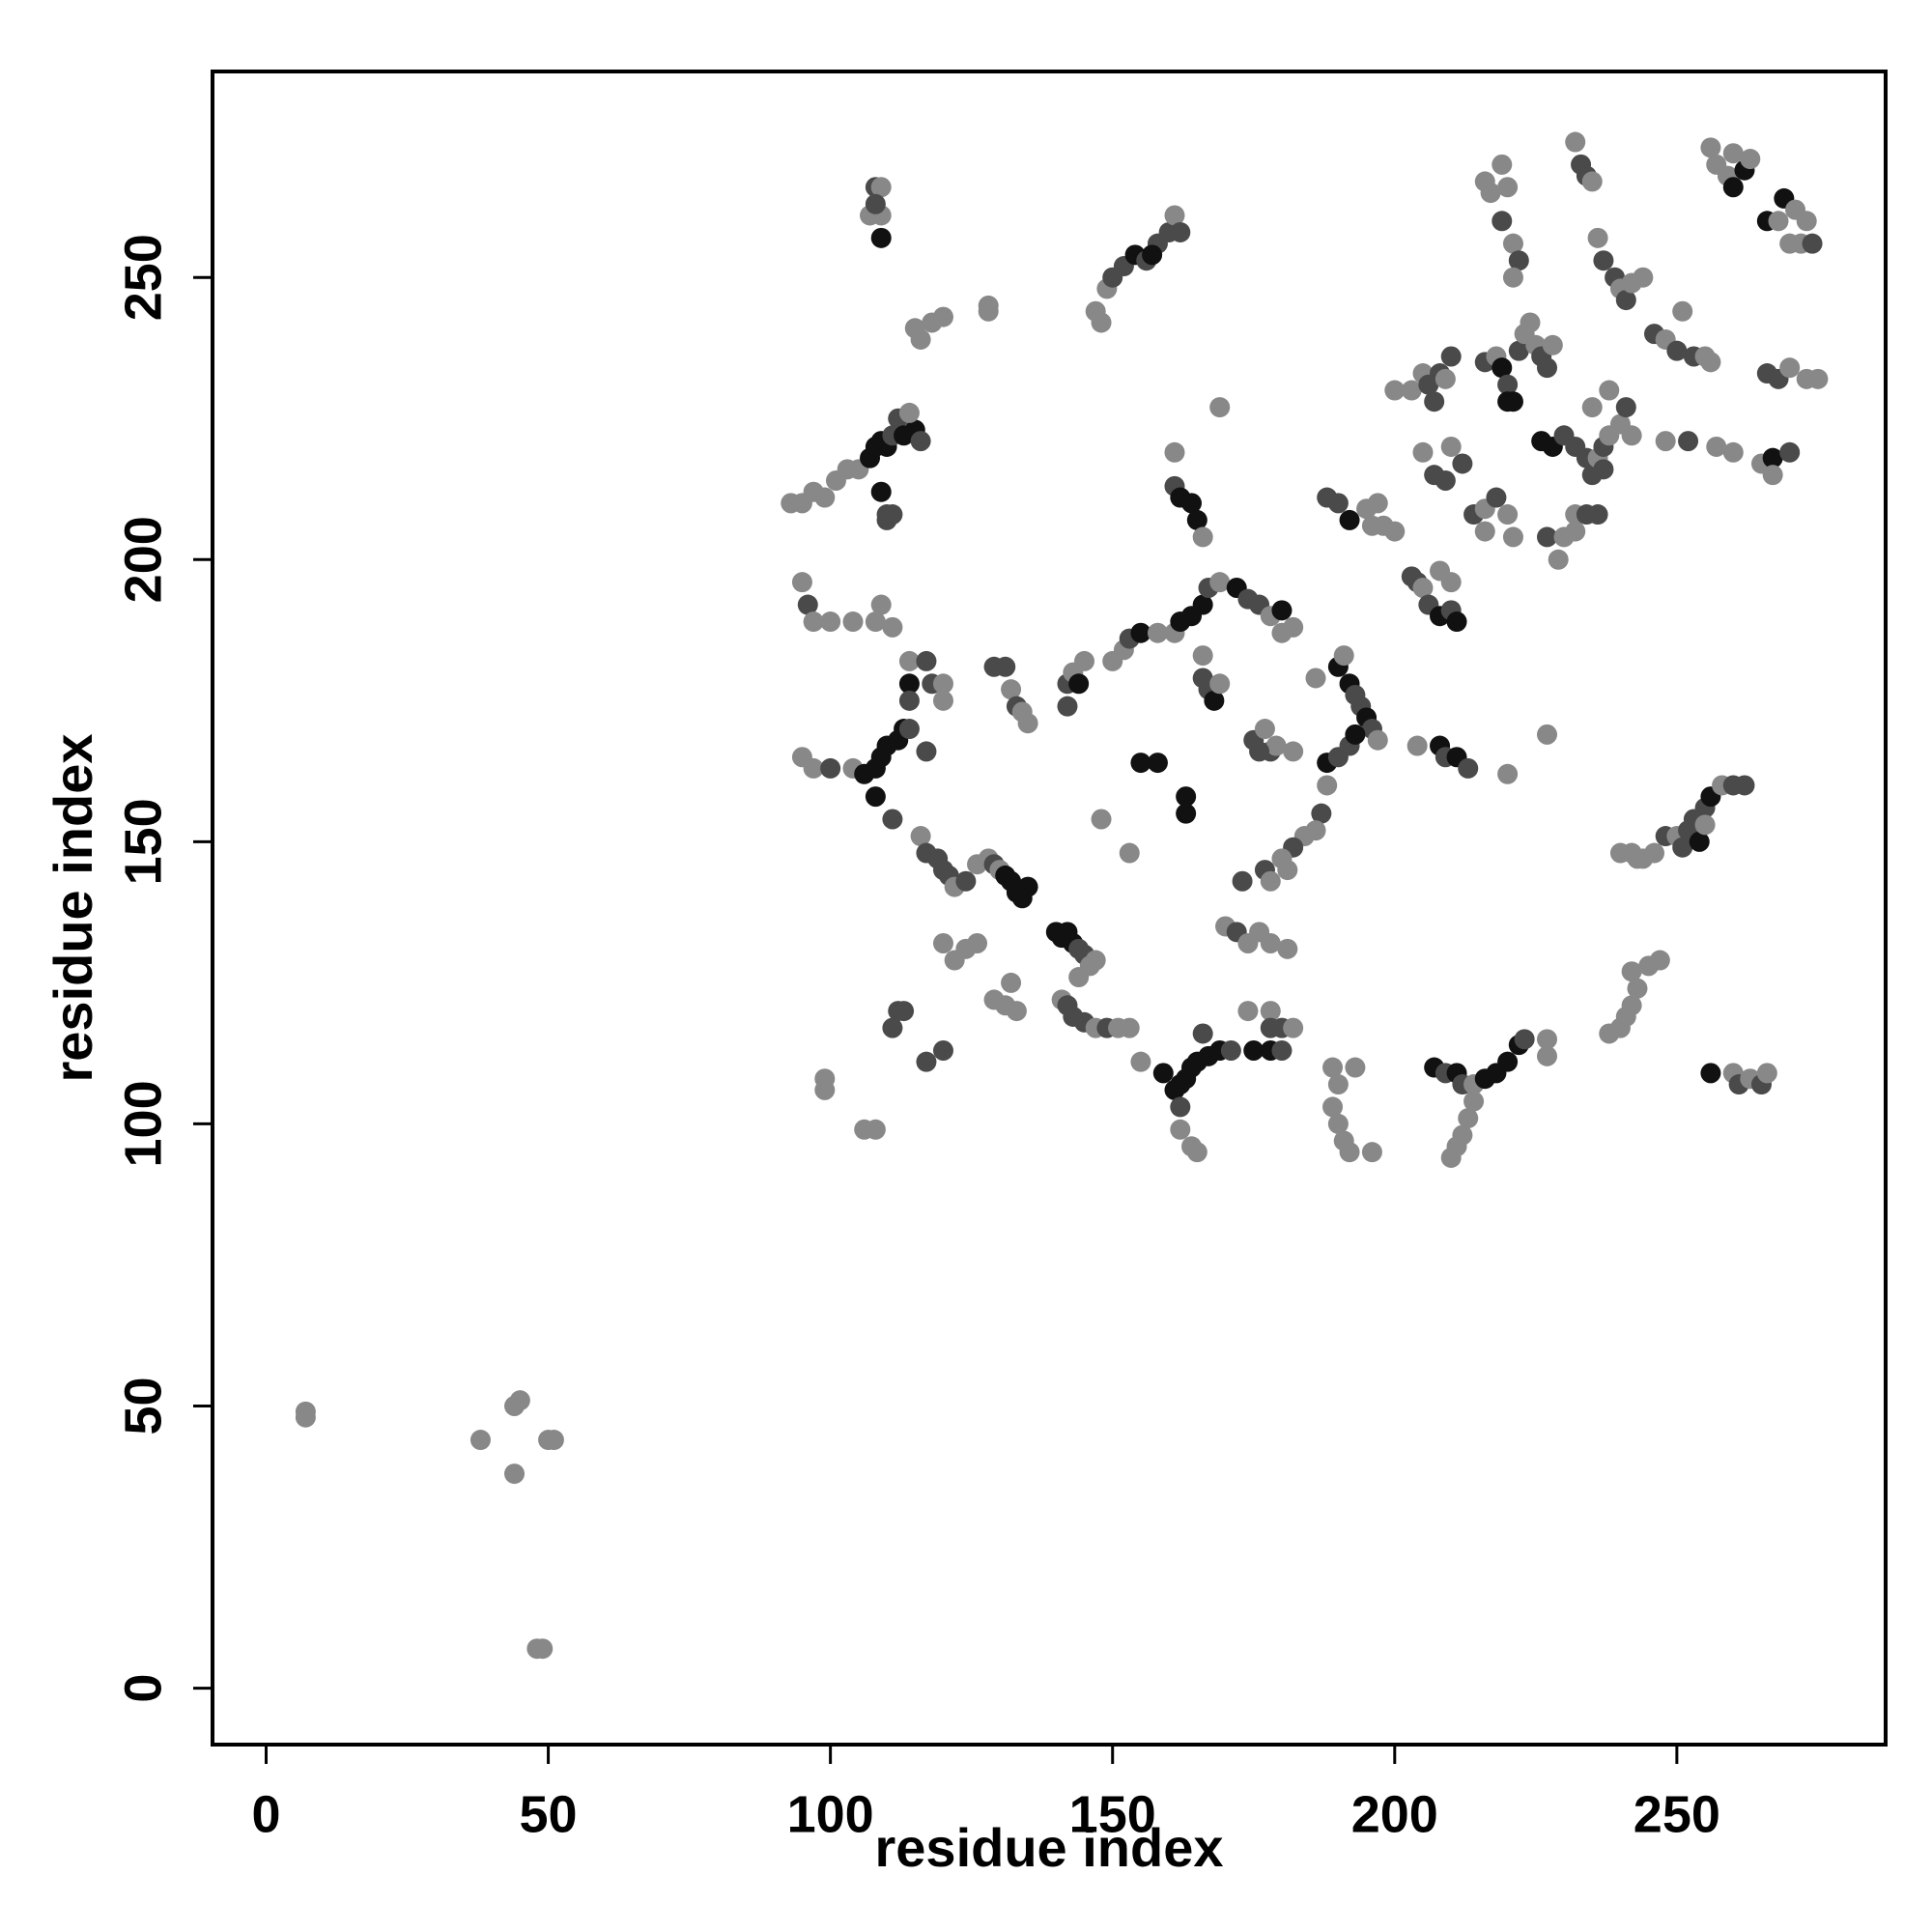 The image size is (1932, 1932). What do you see at coordinates (1048, 1847) in the screenshot?
I see `x-axis-title: residue index` at bounding box center [1048, 1847].